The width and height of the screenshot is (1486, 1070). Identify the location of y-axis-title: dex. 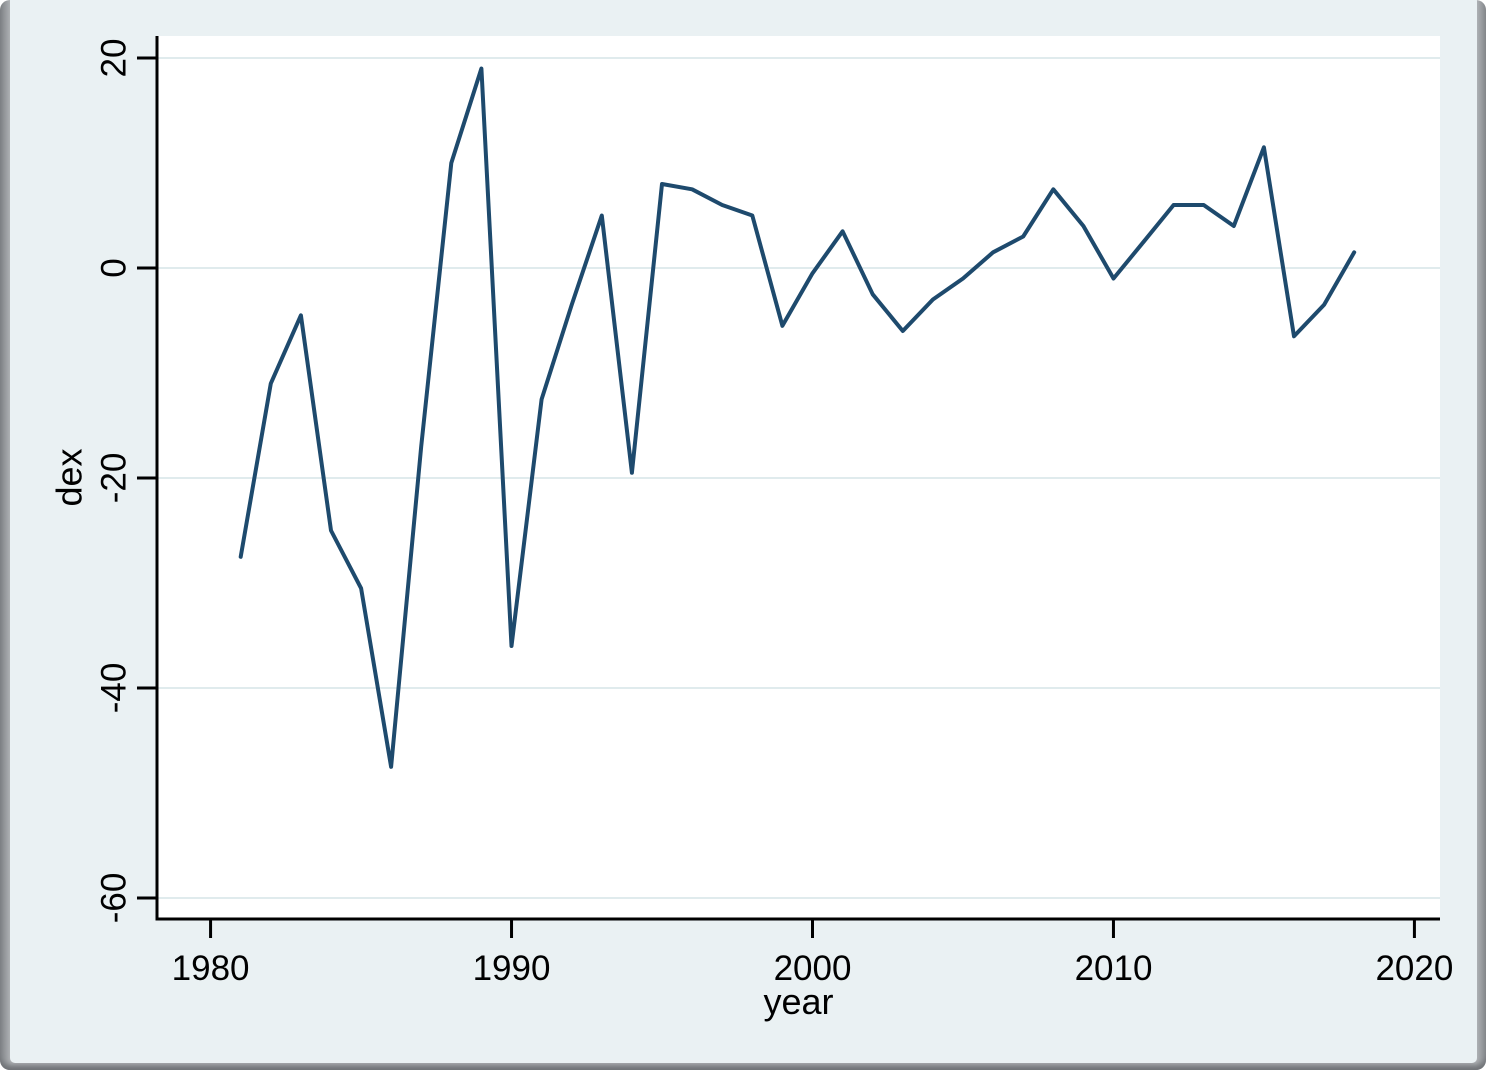
(69, 477).